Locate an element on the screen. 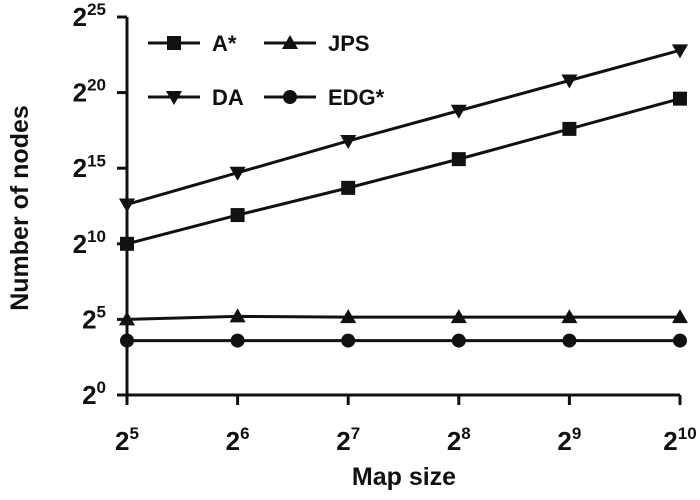 The image size is (700, 500). series-line is located at coordinates (403, 317).